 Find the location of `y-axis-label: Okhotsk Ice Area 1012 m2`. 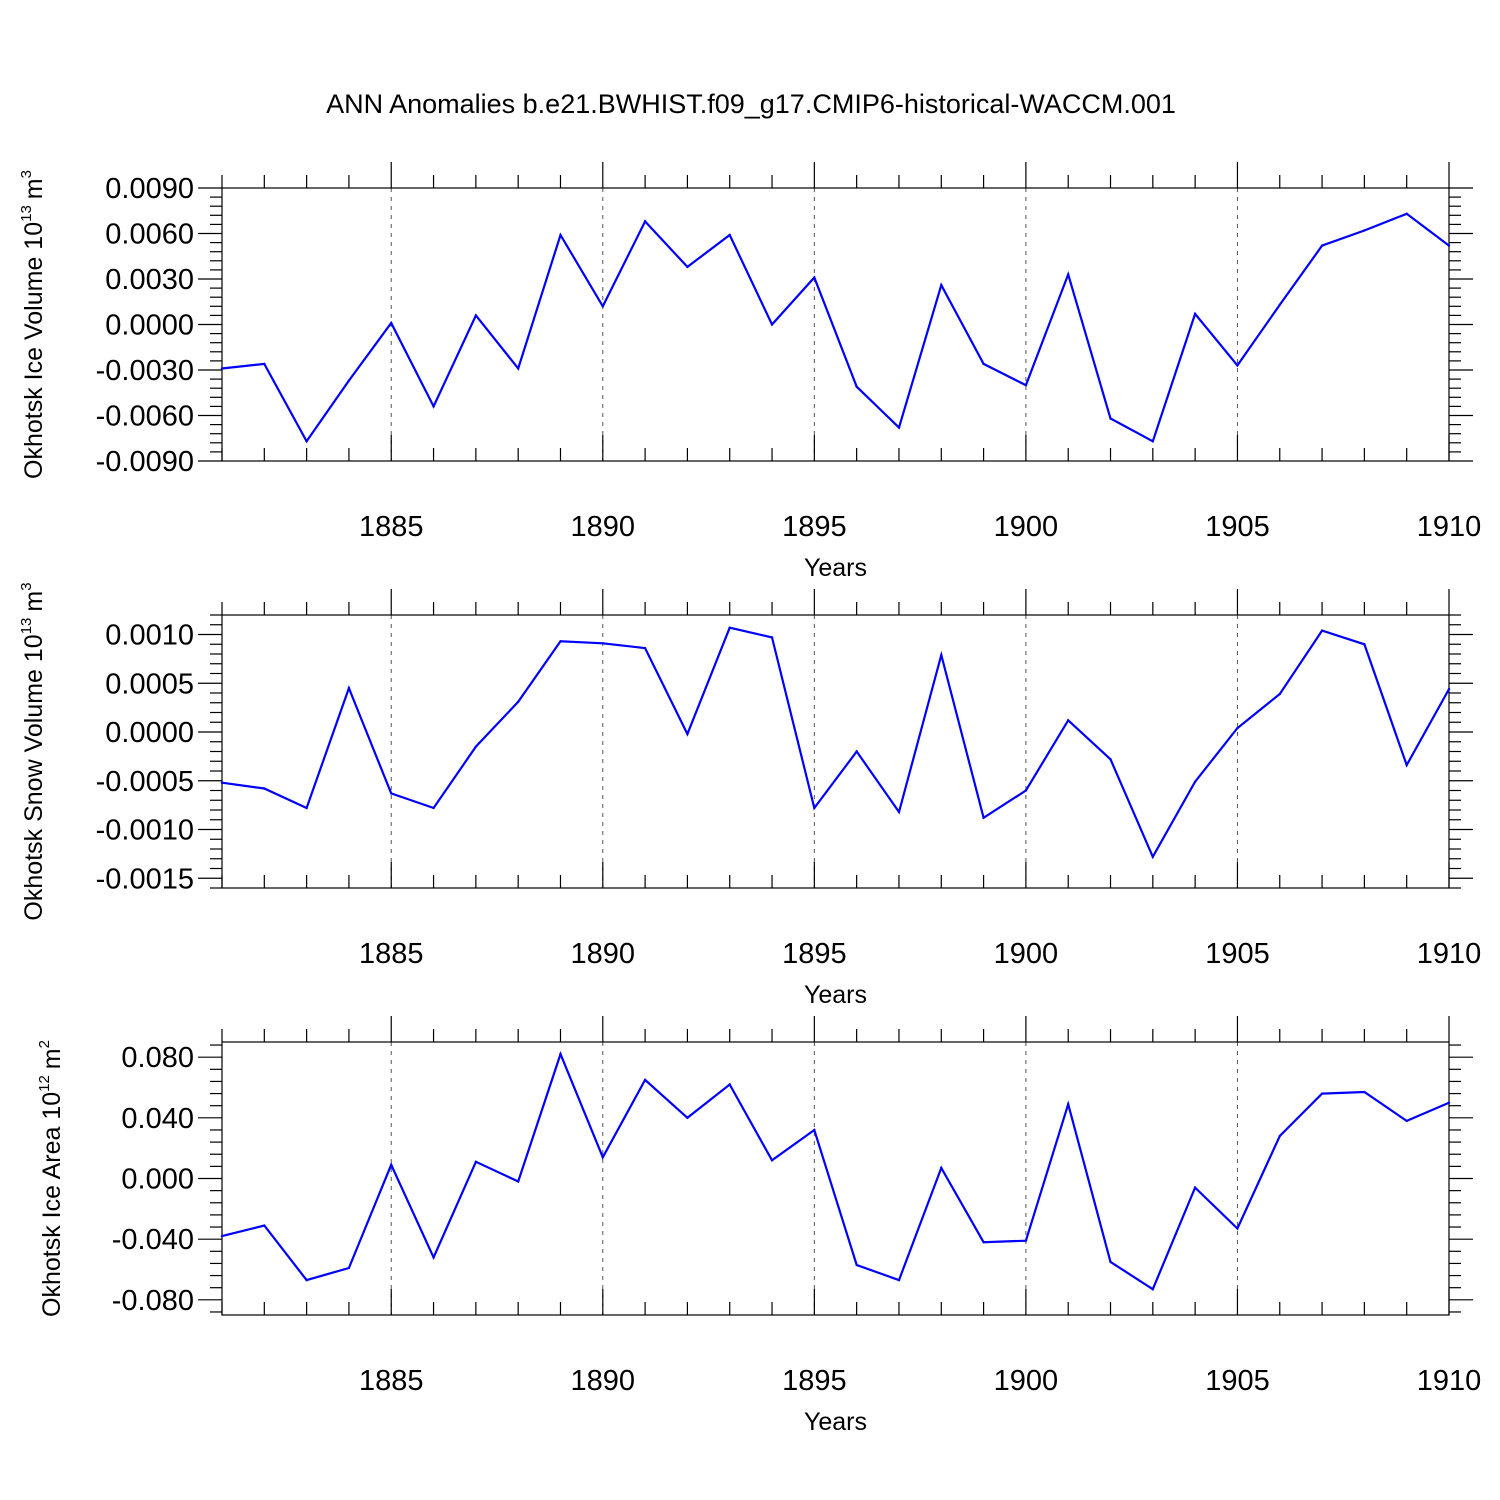

y-axis-label: Okhotsk Ice Area 1012 m2 is located at coordinates (51, 1178).